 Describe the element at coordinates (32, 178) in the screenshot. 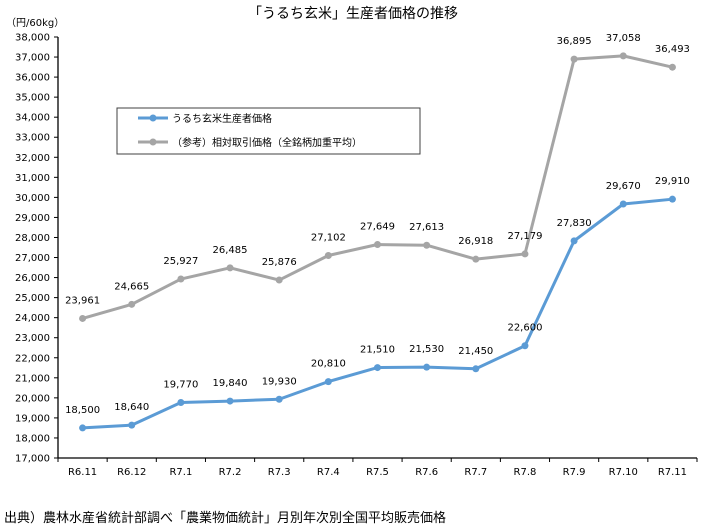

I see `y-tick-label: 31,000` at that location.